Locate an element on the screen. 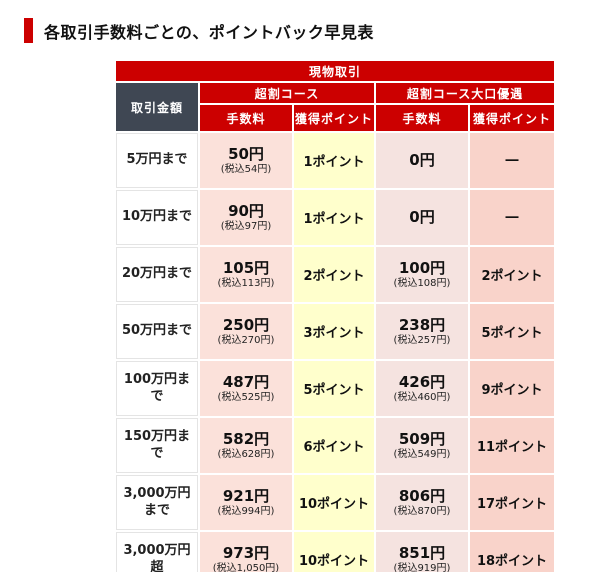  fee-cell: 487円 (税込525円) is located at coordinates (246, 388).